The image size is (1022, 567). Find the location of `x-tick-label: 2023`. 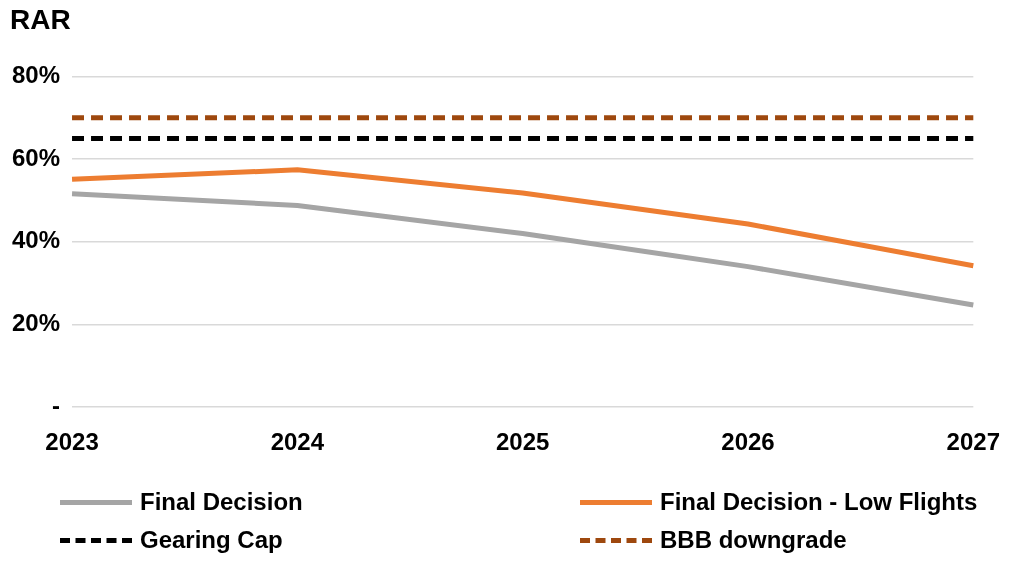

x-tick-label: 2023 is located at coordinates (72, 442).